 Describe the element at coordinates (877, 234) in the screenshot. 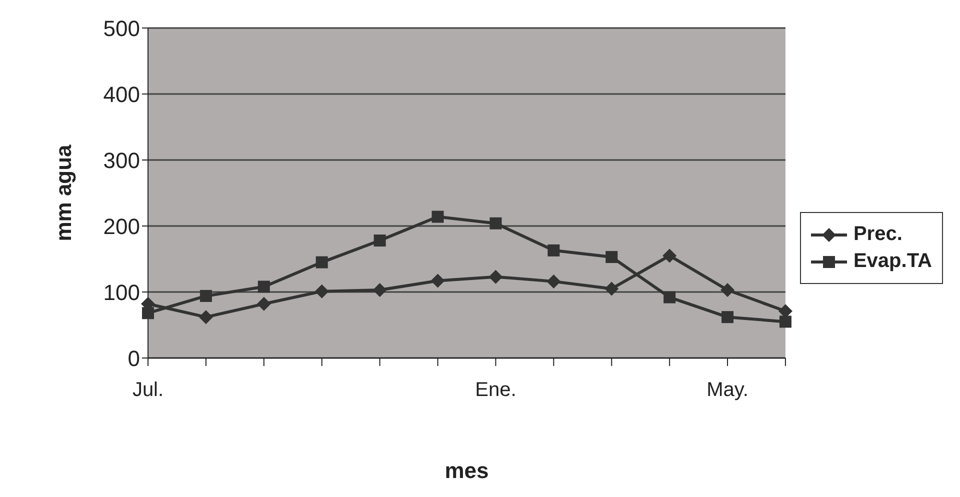

I see `legend-label: Prec.` at that location.